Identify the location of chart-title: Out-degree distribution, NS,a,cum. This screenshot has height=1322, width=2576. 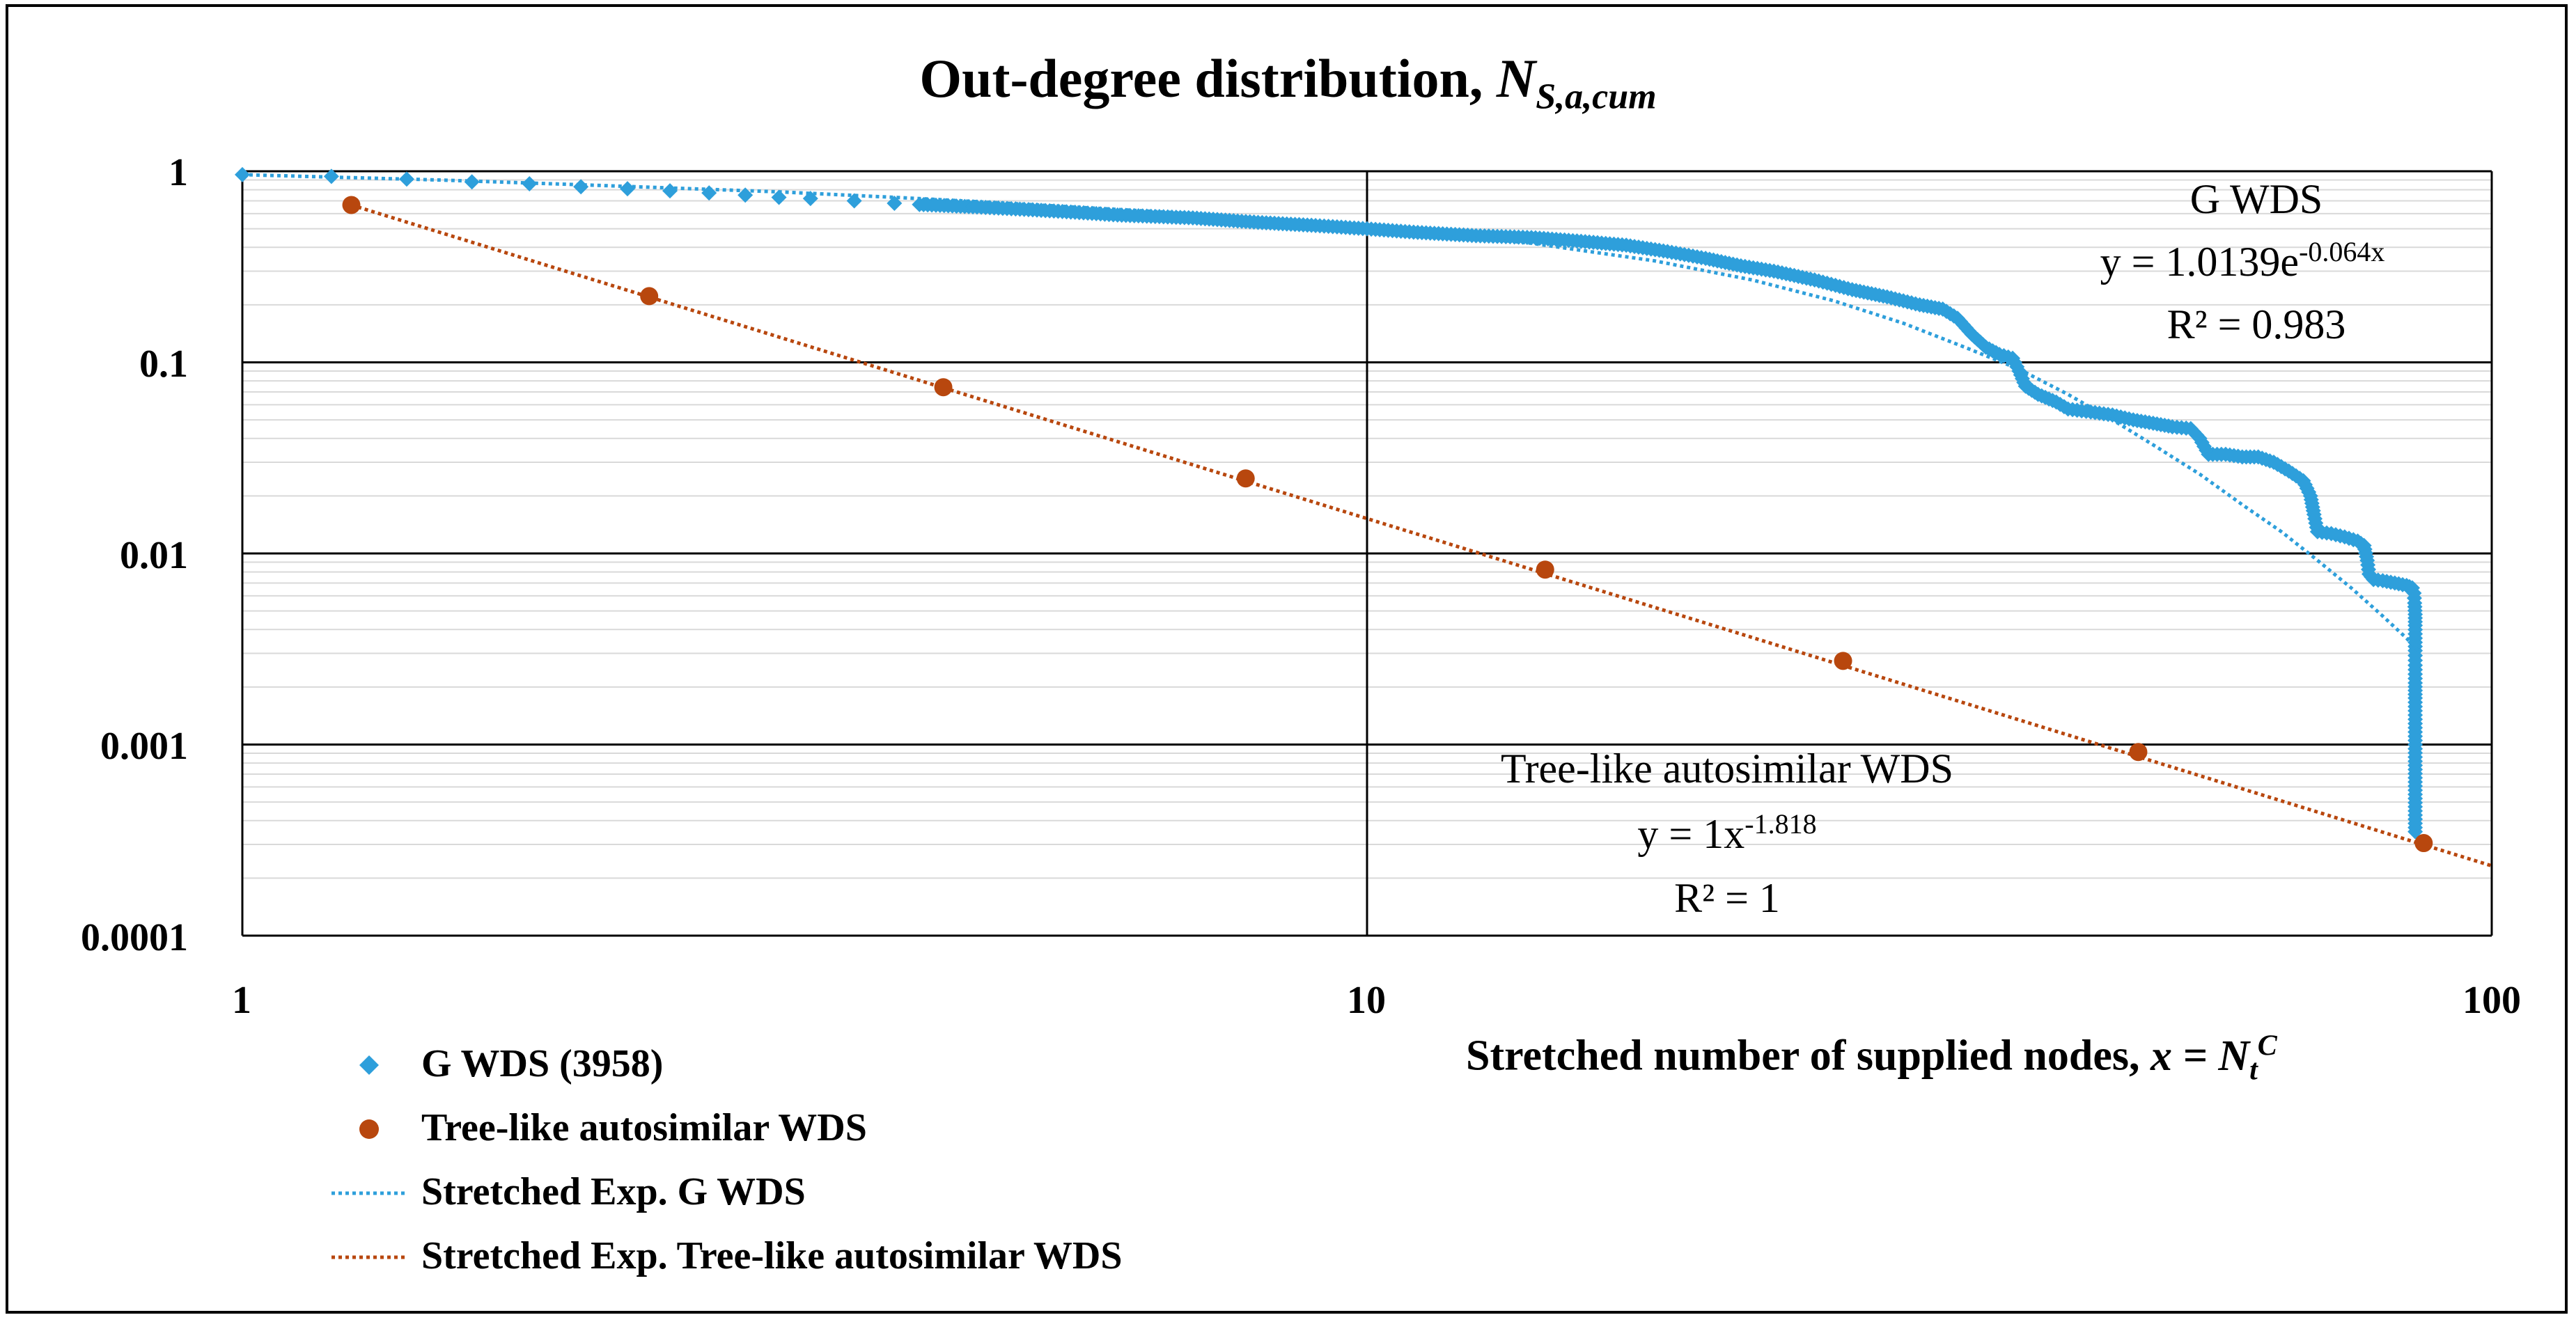
(1288, 82).